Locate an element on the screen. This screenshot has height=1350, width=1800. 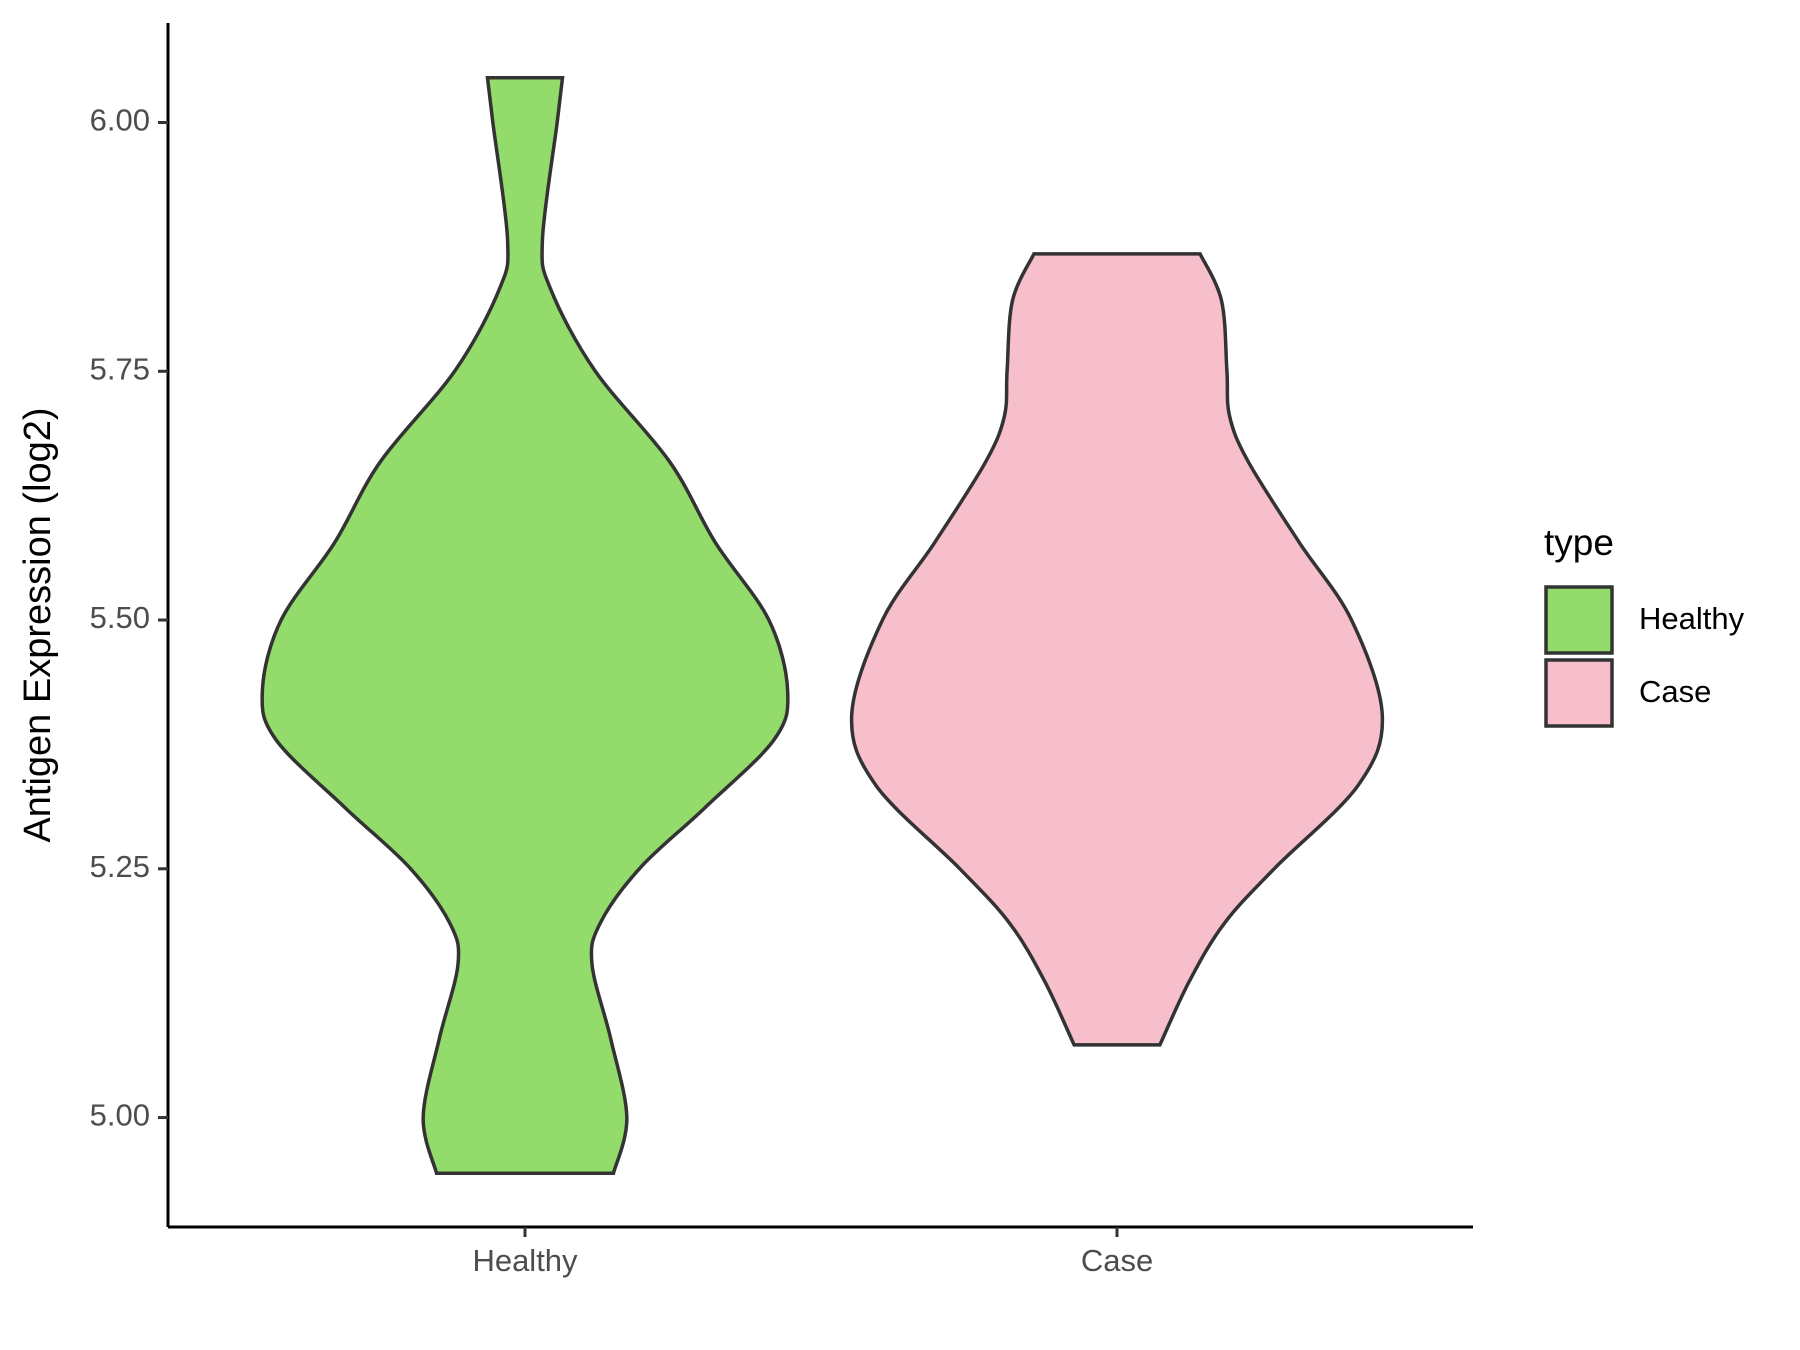
y-tick-label: 5.50 is located at coordinates (120, 617).